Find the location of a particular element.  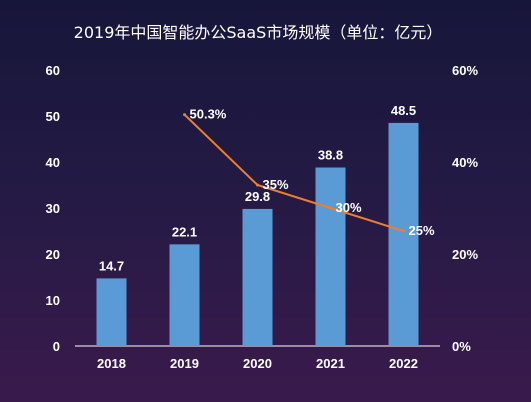

bar-value-label: 29.8 is located at coordinates (257, 196).